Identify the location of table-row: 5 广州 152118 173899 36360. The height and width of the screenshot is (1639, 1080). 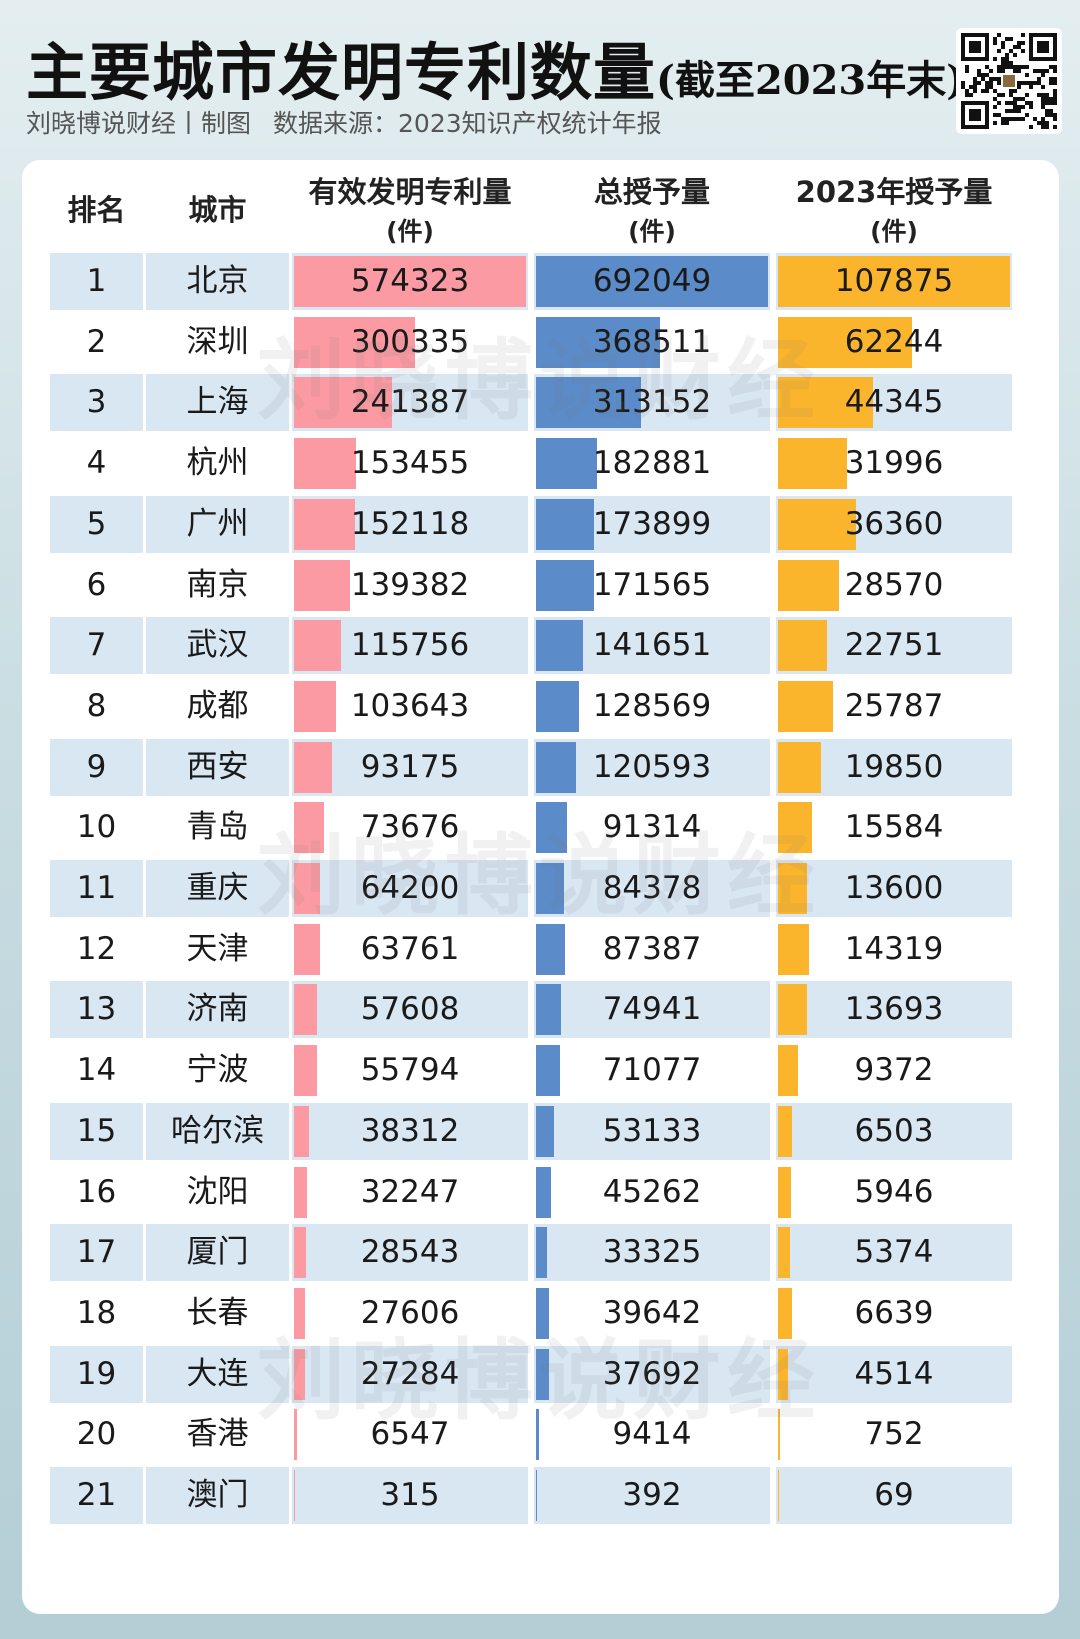
(540, 524).